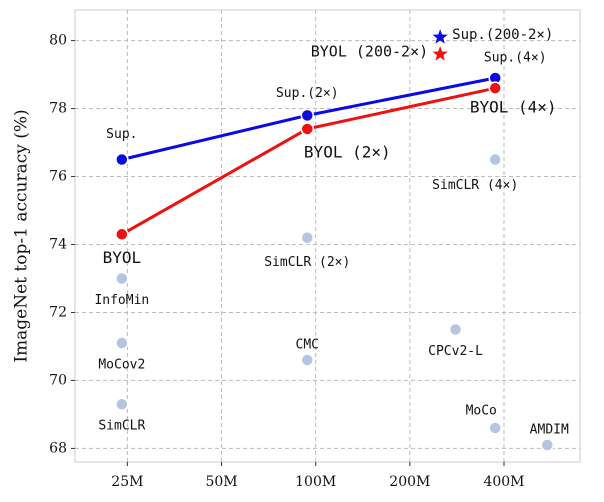 This screenshot has height=502, width=604. What do you see at coordinates (455, 351) in the screenshot?
I see `point-label: CPCv2-L` at bounding box center [455, 351].